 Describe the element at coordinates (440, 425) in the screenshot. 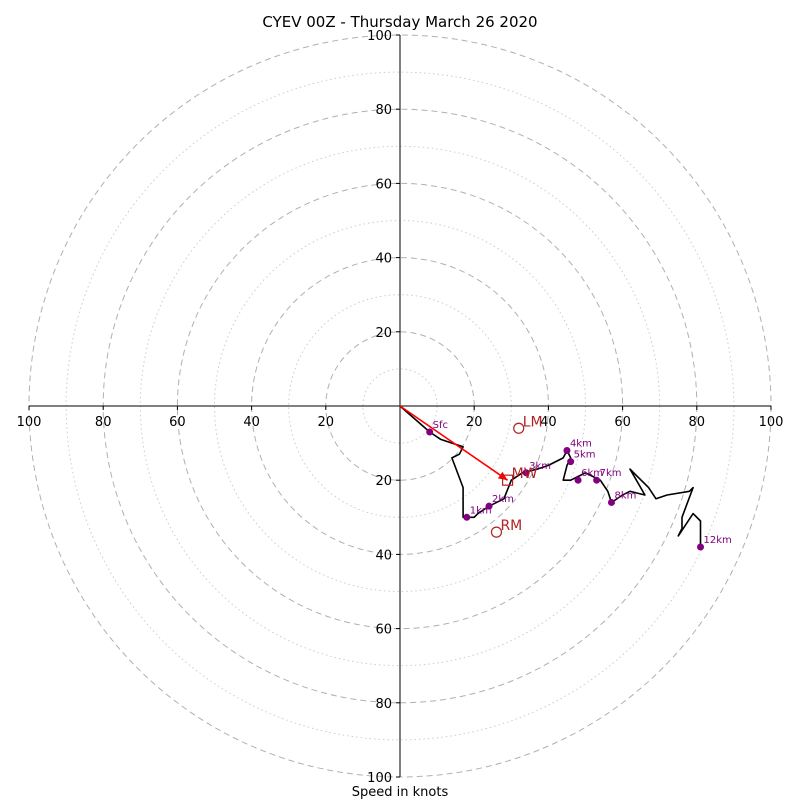

I see `height-marker-label-sfc: Sfc` at that location.